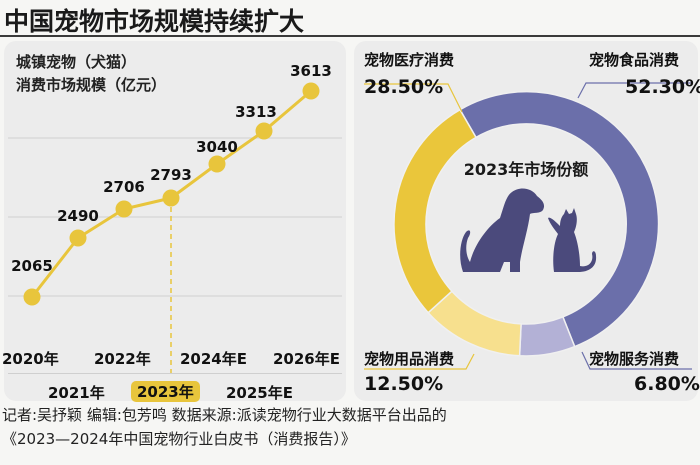 This screenshot has height=465, width=700. I want to click on donut-center-title: 2023年市场份额, so click(526, 169).